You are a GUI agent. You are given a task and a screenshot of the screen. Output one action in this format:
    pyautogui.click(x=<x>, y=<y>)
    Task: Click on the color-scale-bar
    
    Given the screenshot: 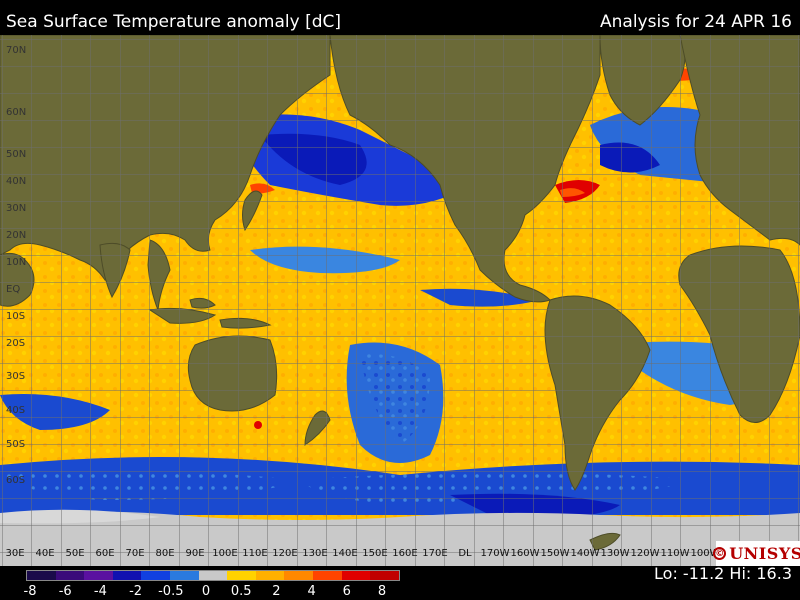 What is the action you would take?
    pyautogui.click(x=213, y=575)
    